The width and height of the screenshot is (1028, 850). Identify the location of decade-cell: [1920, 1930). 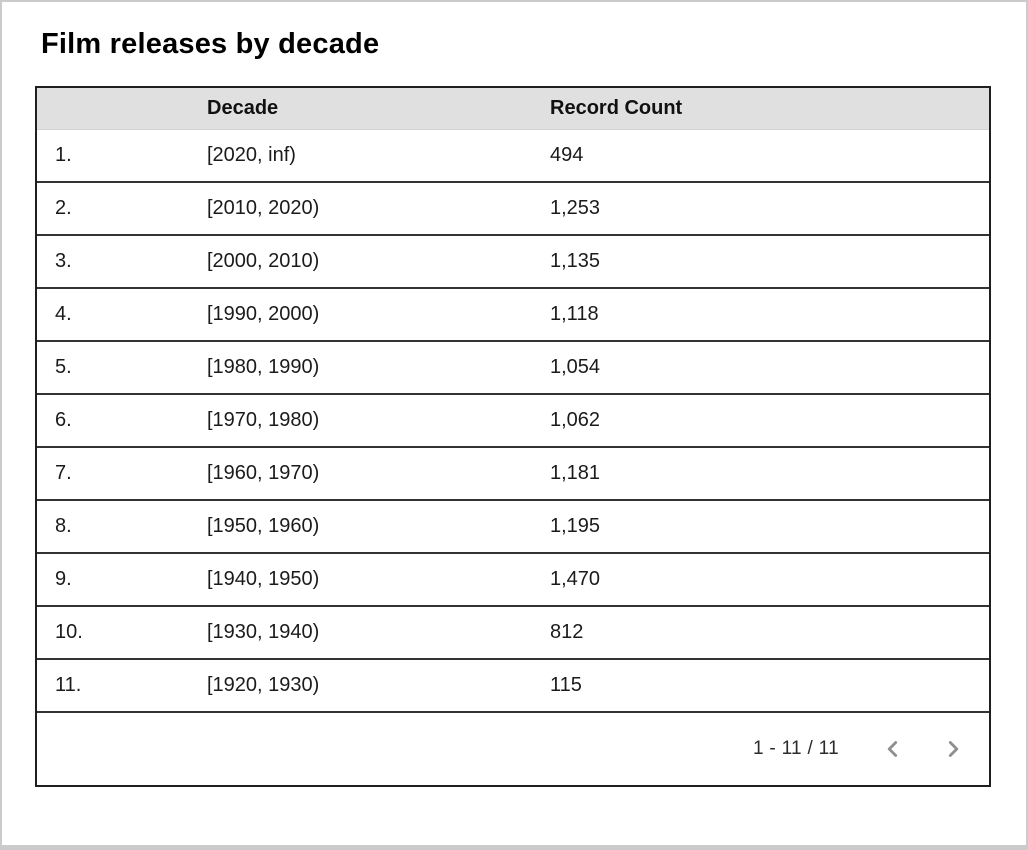
(263, 685).